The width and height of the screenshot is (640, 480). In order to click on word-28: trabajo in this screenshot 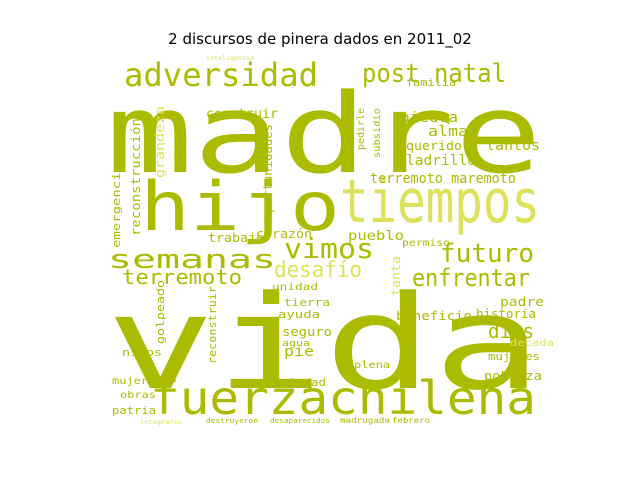, I will do `click(236, 238)`.